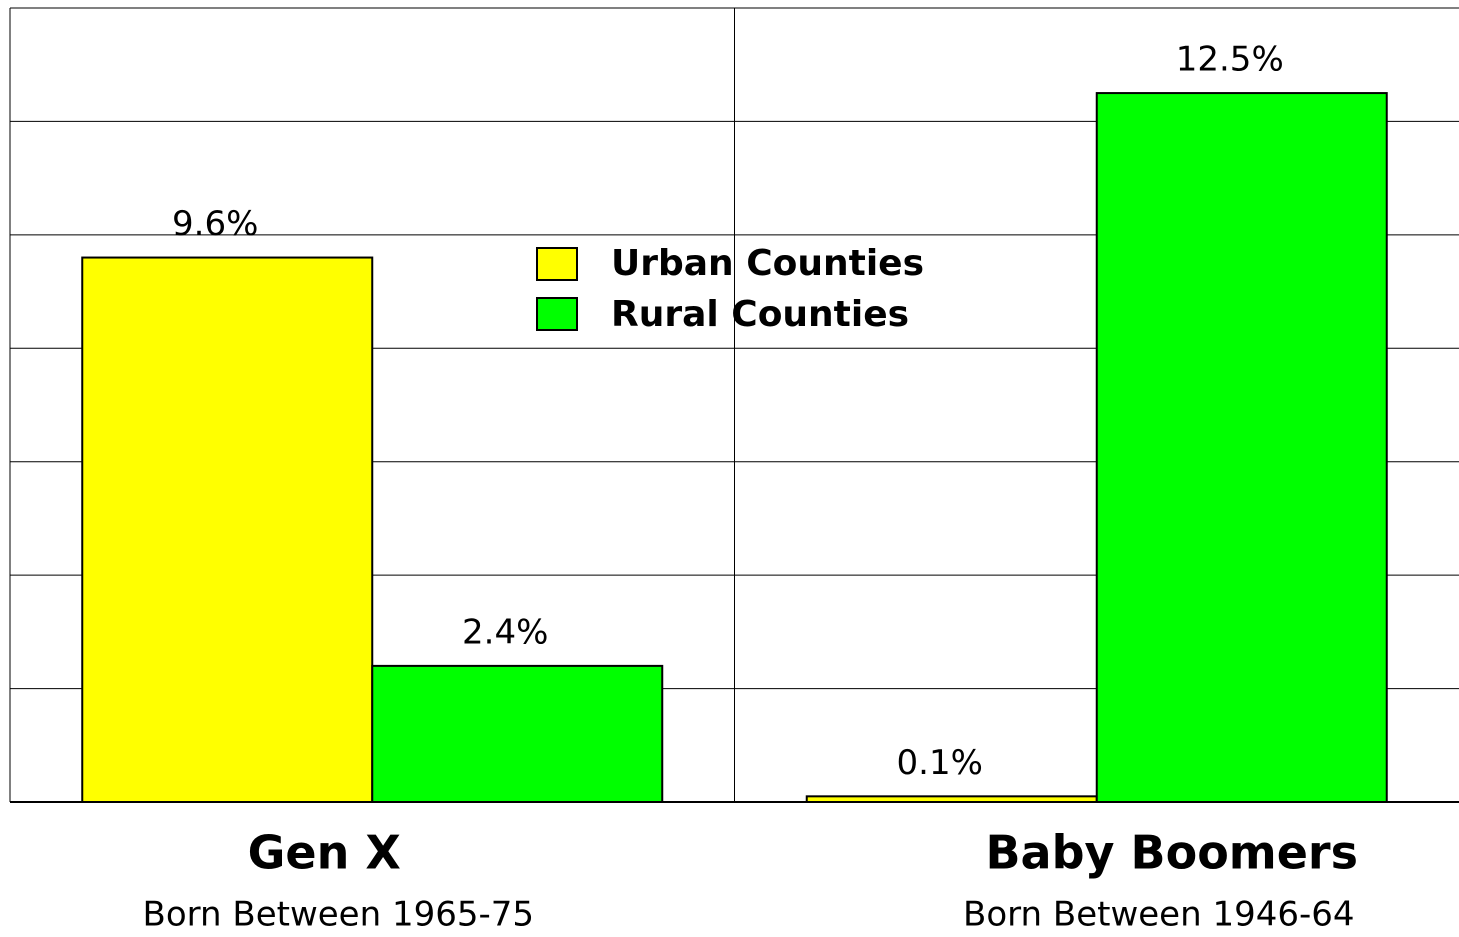 This screenshot has width=1459, height=937. I want to click on legend-label: Urban Counties, so click(767, 263).